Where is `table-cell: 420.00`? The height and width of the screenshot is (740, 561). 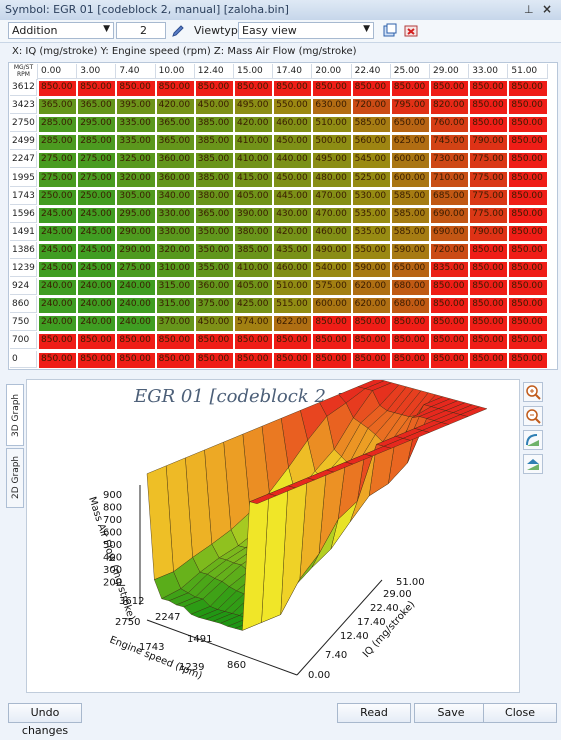
table-cell: 420.00 is located at coordinates (254, 125).